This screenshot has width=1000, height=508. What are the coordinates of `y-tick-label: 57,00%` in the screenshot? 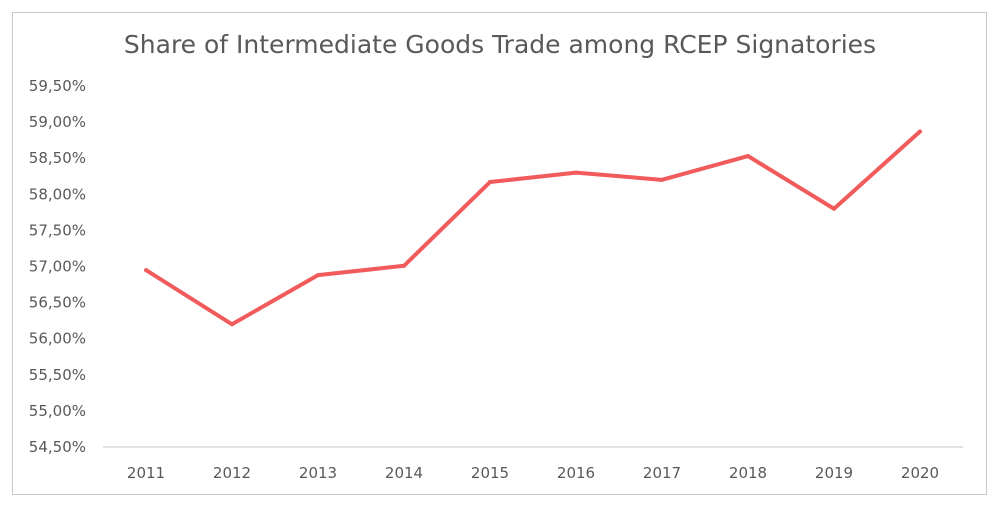 It's located at (57, 267).